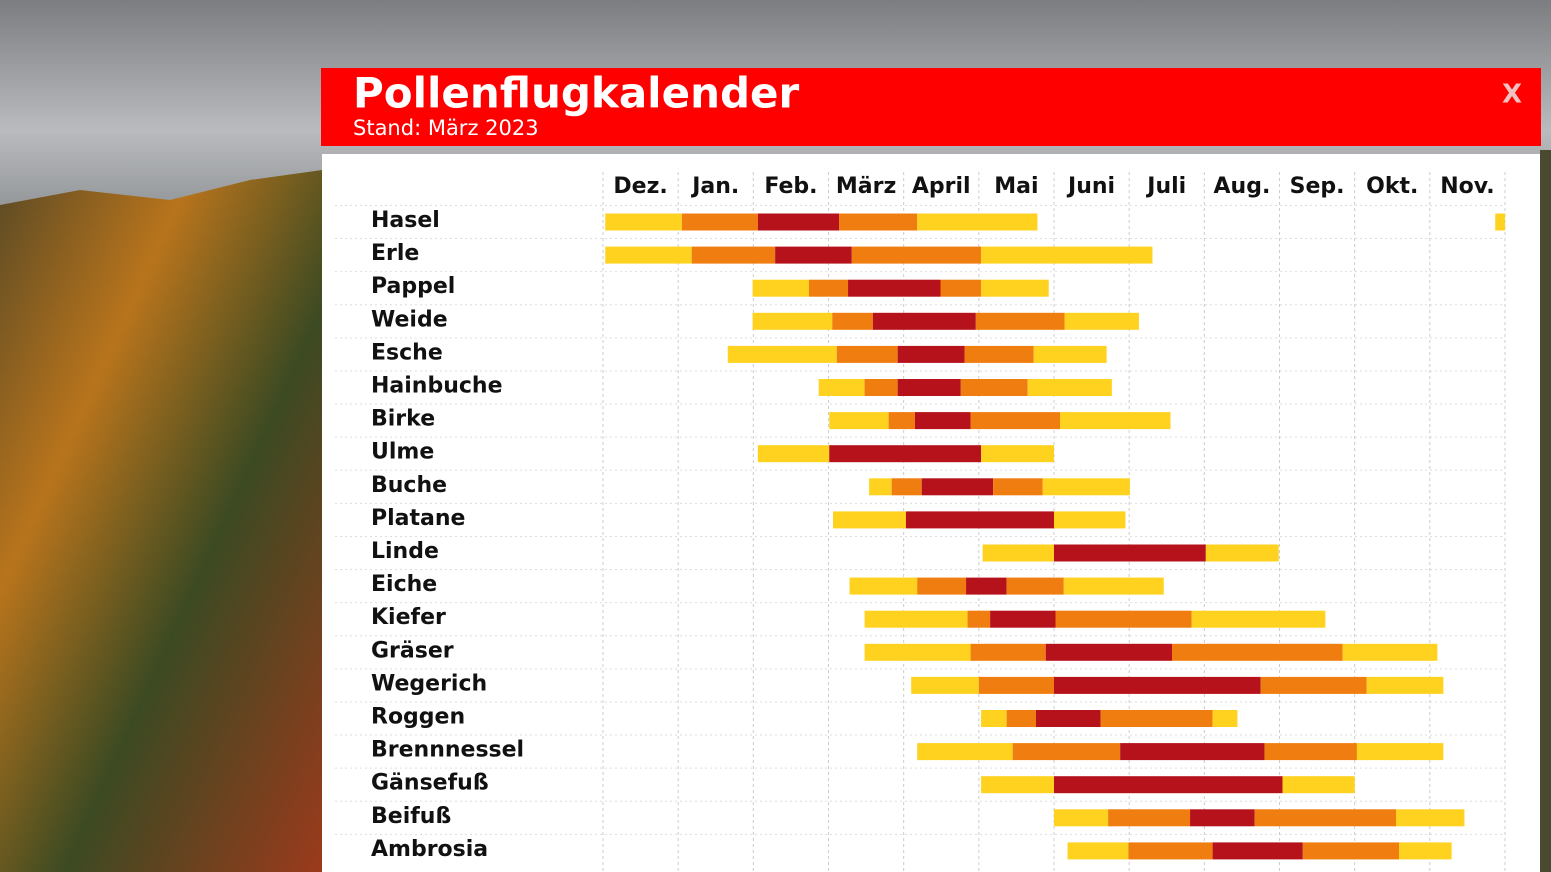 The width and height of the screenshot is (1551, 872). What do you see at coordinates (411, 816) in the screenshot?
I see `row-label: Beifuß` at bounding box center [411, 816].